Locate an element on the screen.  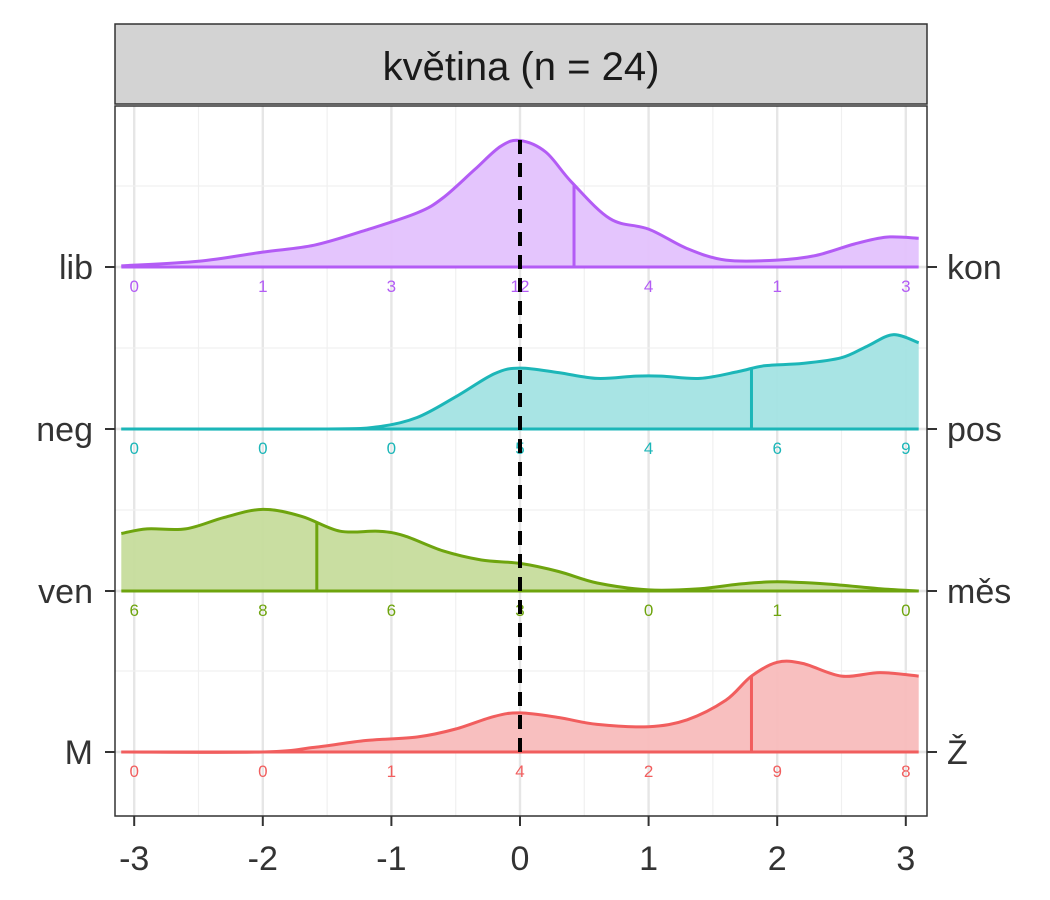
count-label-M-3: 4 is located at coordinates (519, 771).